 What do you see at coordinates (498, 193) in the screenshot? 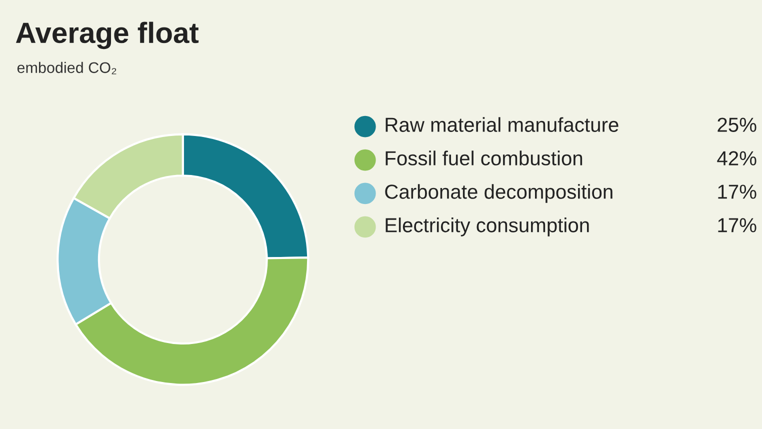
I see `legend-label: Carbonate decomposition` at bounding box center [498, 193].